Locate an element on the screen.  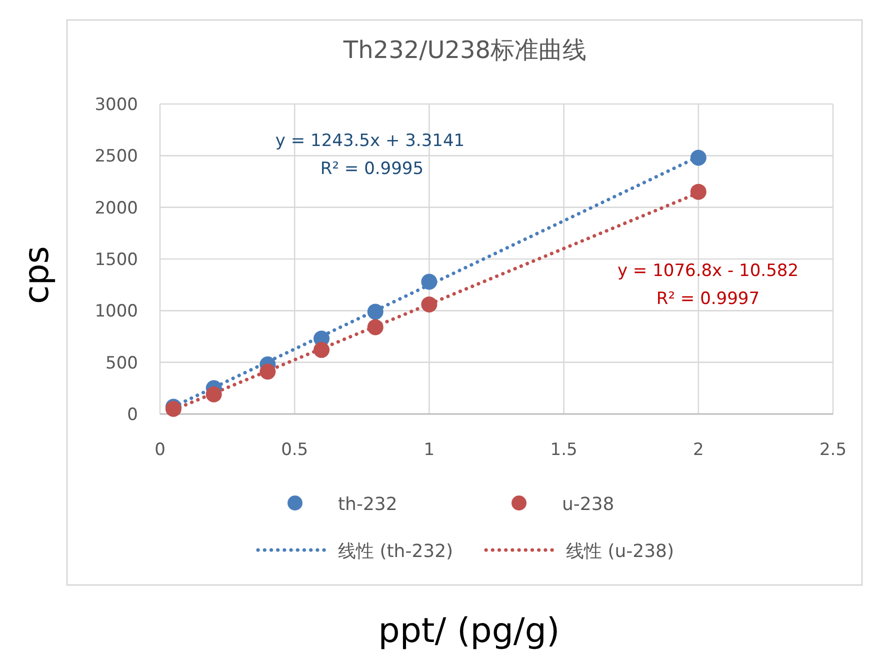
x-axis-title: ppt/ (pg/g) is located at coordinates (469, 631).